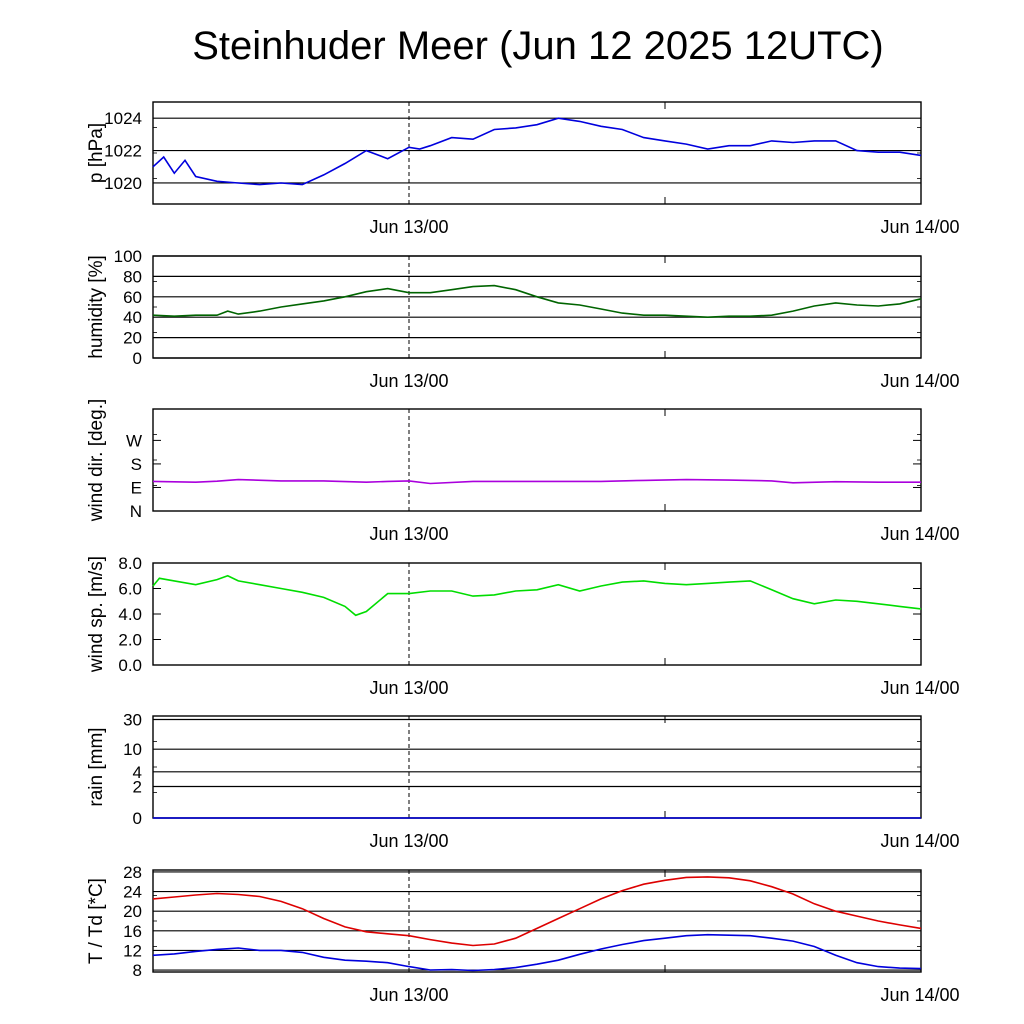 This screenshot has width=1024, height=1024. I want to click on y-tick-label: 60, so click(132, 297).